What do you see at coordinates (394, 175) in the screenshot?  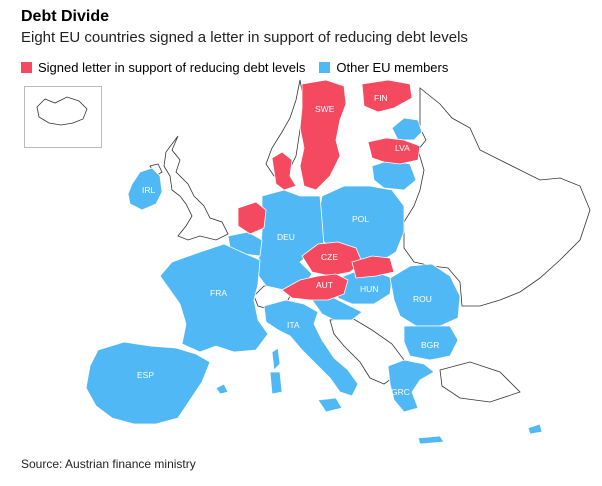 I see `country-shape-ltu` at bounding box center [394, 175].